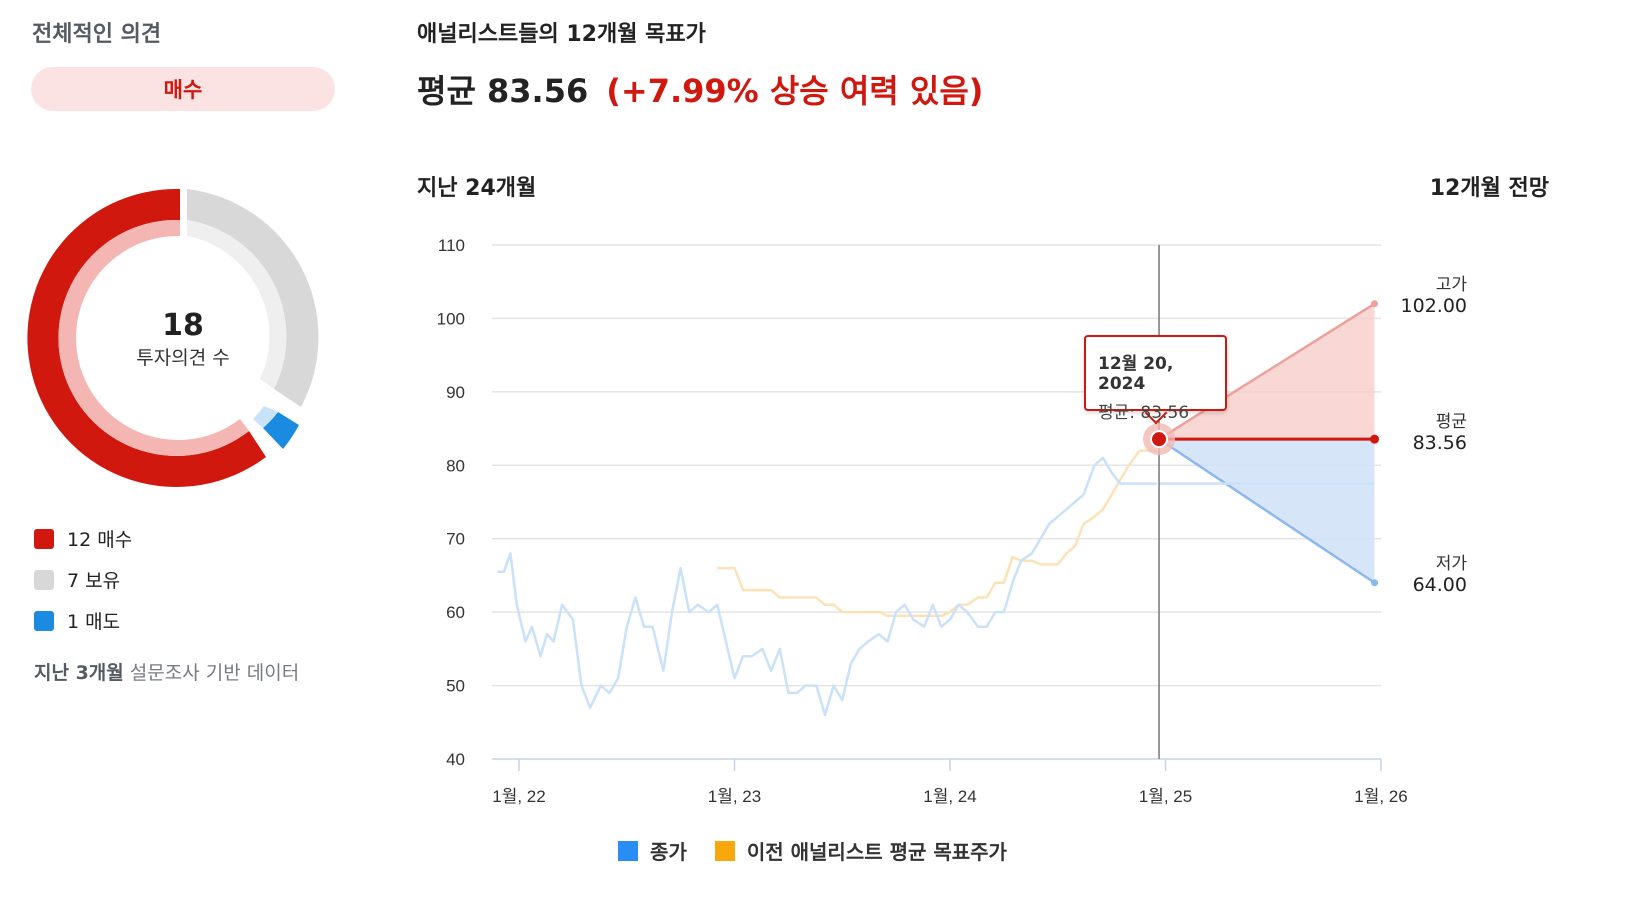 The width and height of the screenshot is (1625, 903). I want to click on consensus-badge: 매수, so click(183, 89).